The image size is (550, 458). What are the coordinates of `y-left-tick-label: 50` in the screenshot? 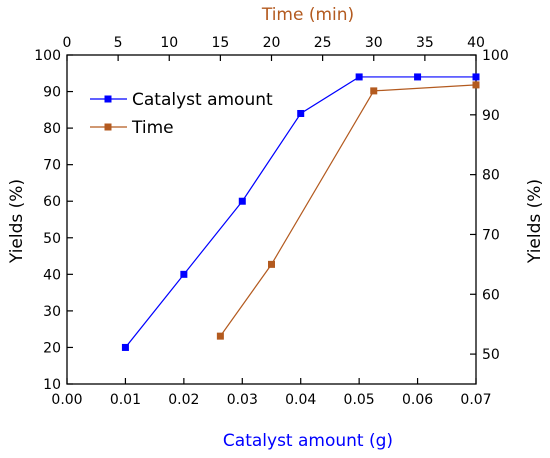 It's located at (52, 239).